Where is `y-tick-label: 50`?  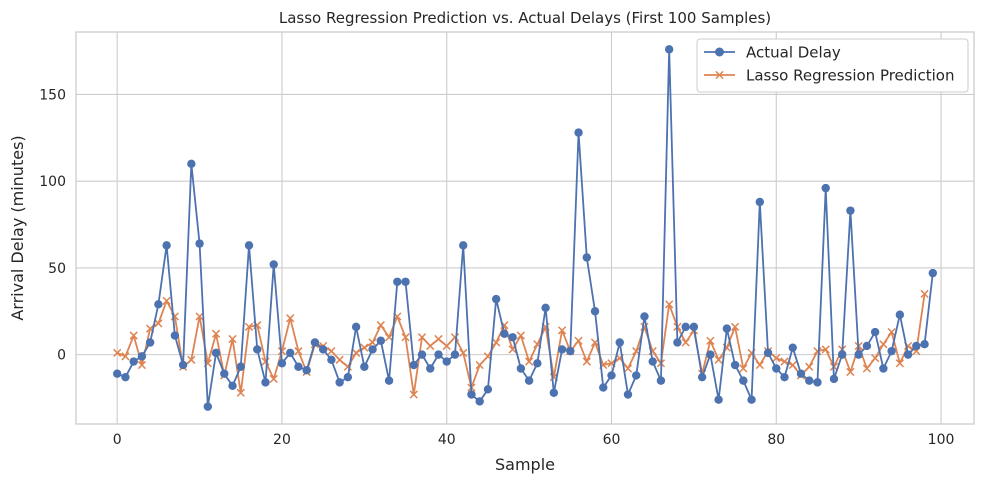
y-tick-label: 50 is located at coordinates (57, 269).